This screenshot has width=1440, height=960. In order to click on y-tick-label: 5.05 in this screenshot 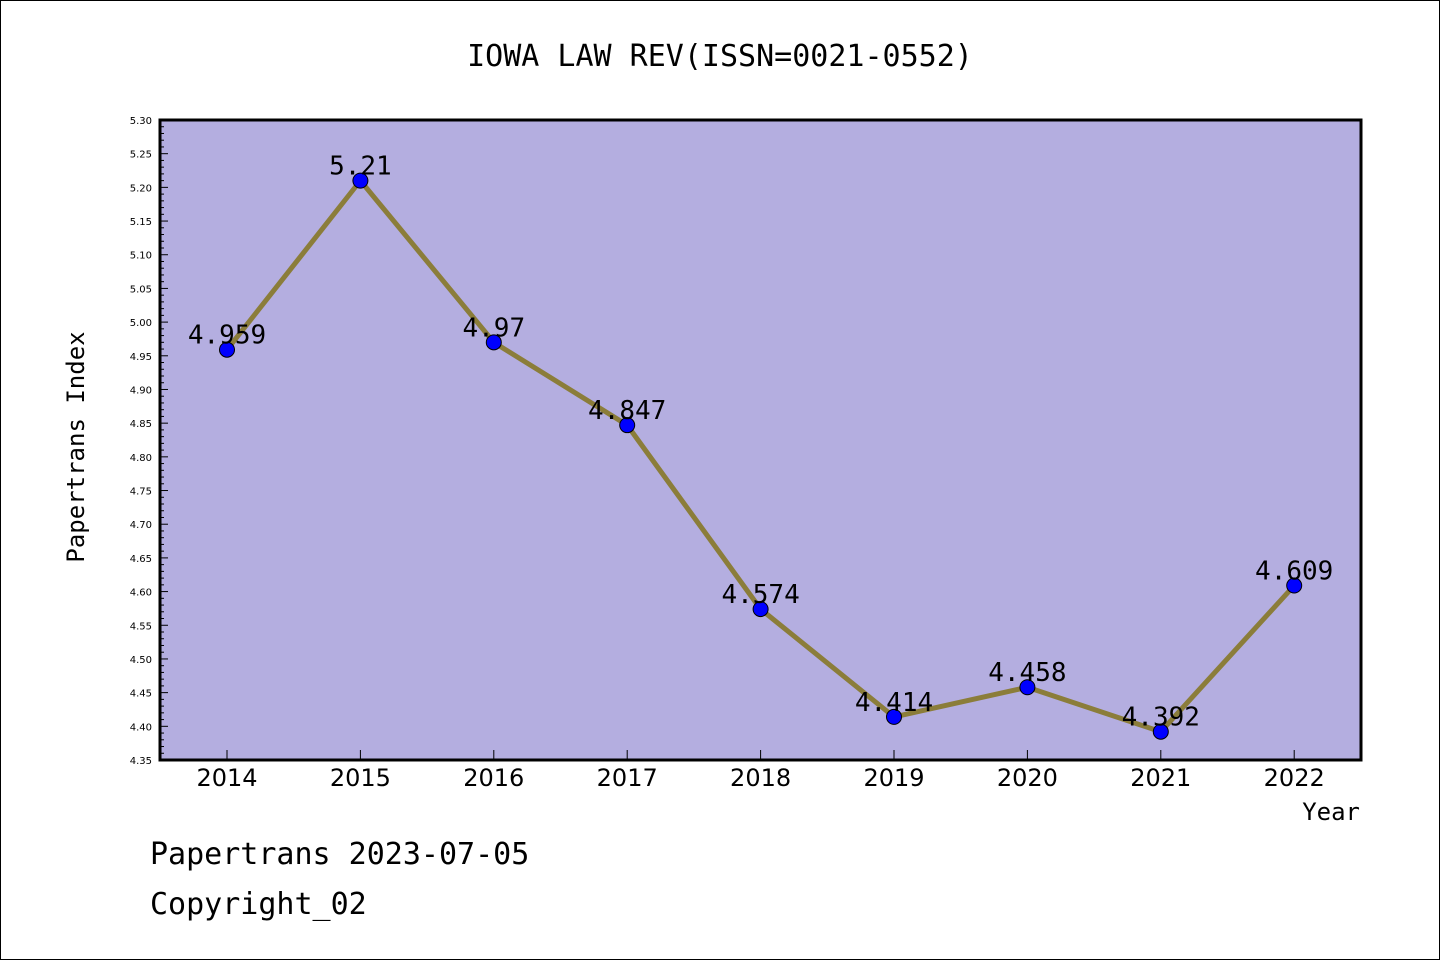, I will do `click(141, 289)`.